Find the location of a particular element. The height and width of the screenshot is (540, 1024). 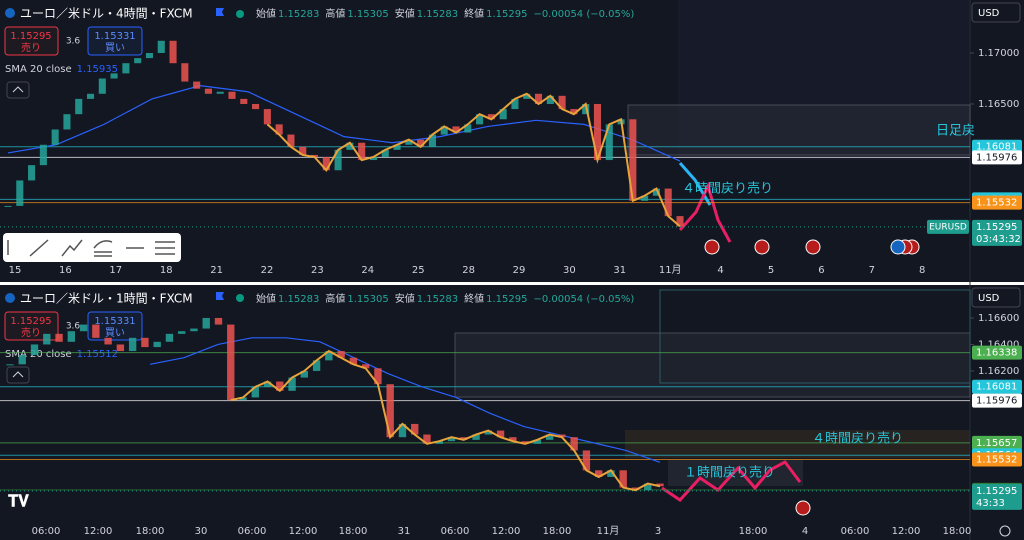

x-tick-label: 17 is located at coordinates (115, 270).